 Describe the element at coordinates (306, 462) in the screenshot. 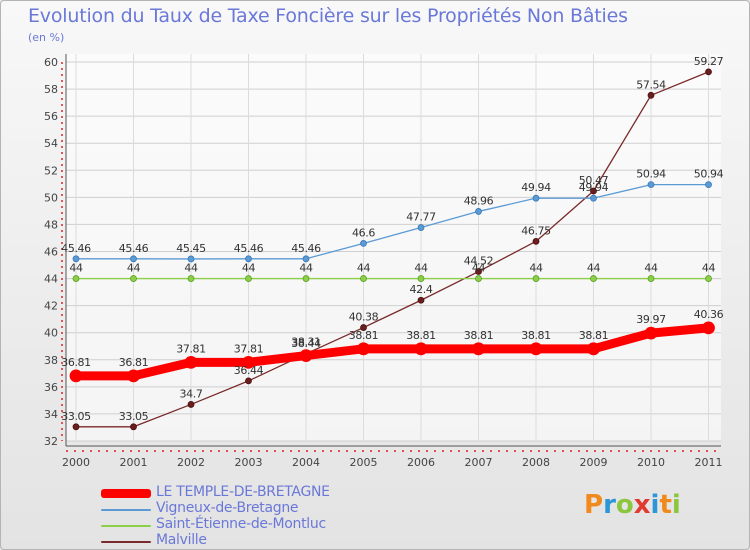

I see `x-tick-label: 2004` at that location.